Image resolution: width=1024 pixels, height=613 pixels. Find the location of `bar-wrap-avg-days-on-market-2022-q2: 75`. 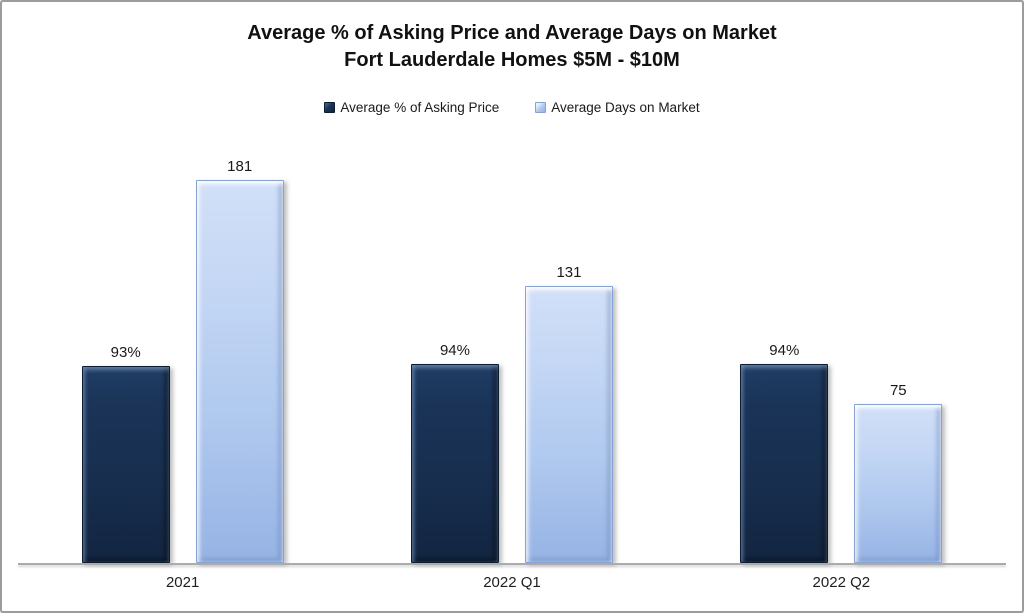

bar-wrap-avg-days-on-market-2022-q2: 75 is located at coordinates (898, 472).